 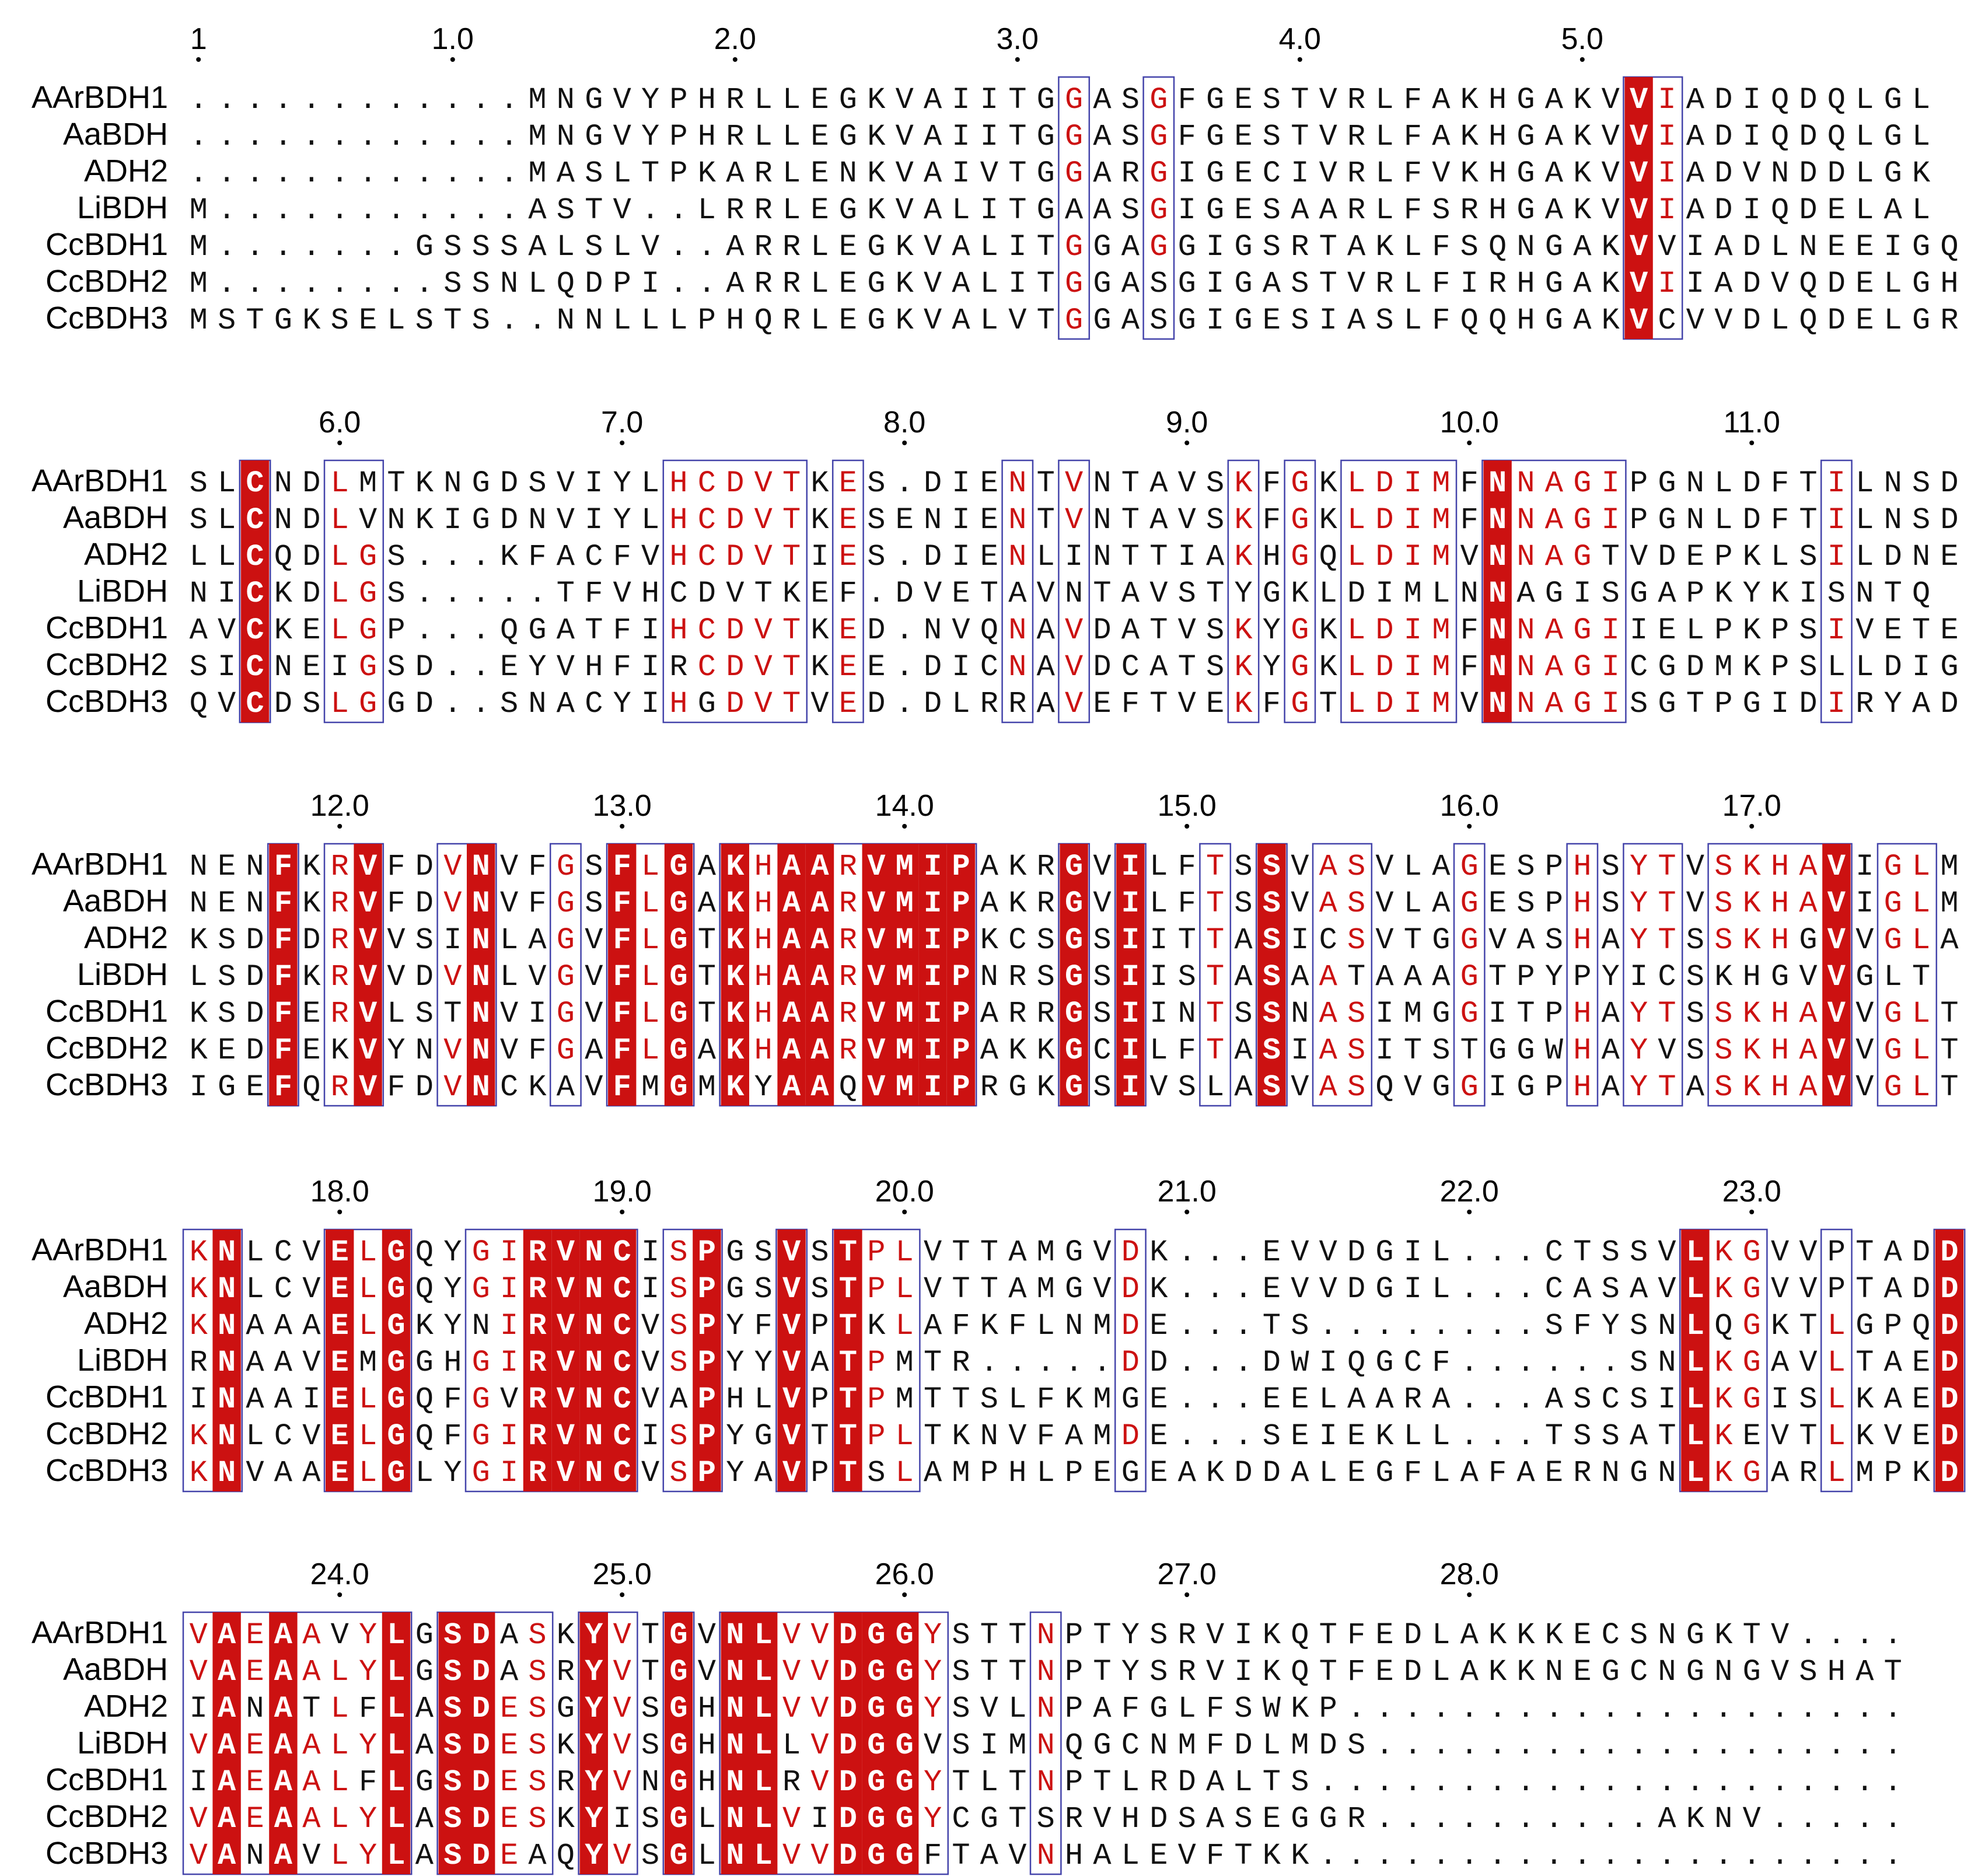 What do you see at coordinates (961, 975) in the screenshot?
I see `identity-column` at bounding box center [961, 975].